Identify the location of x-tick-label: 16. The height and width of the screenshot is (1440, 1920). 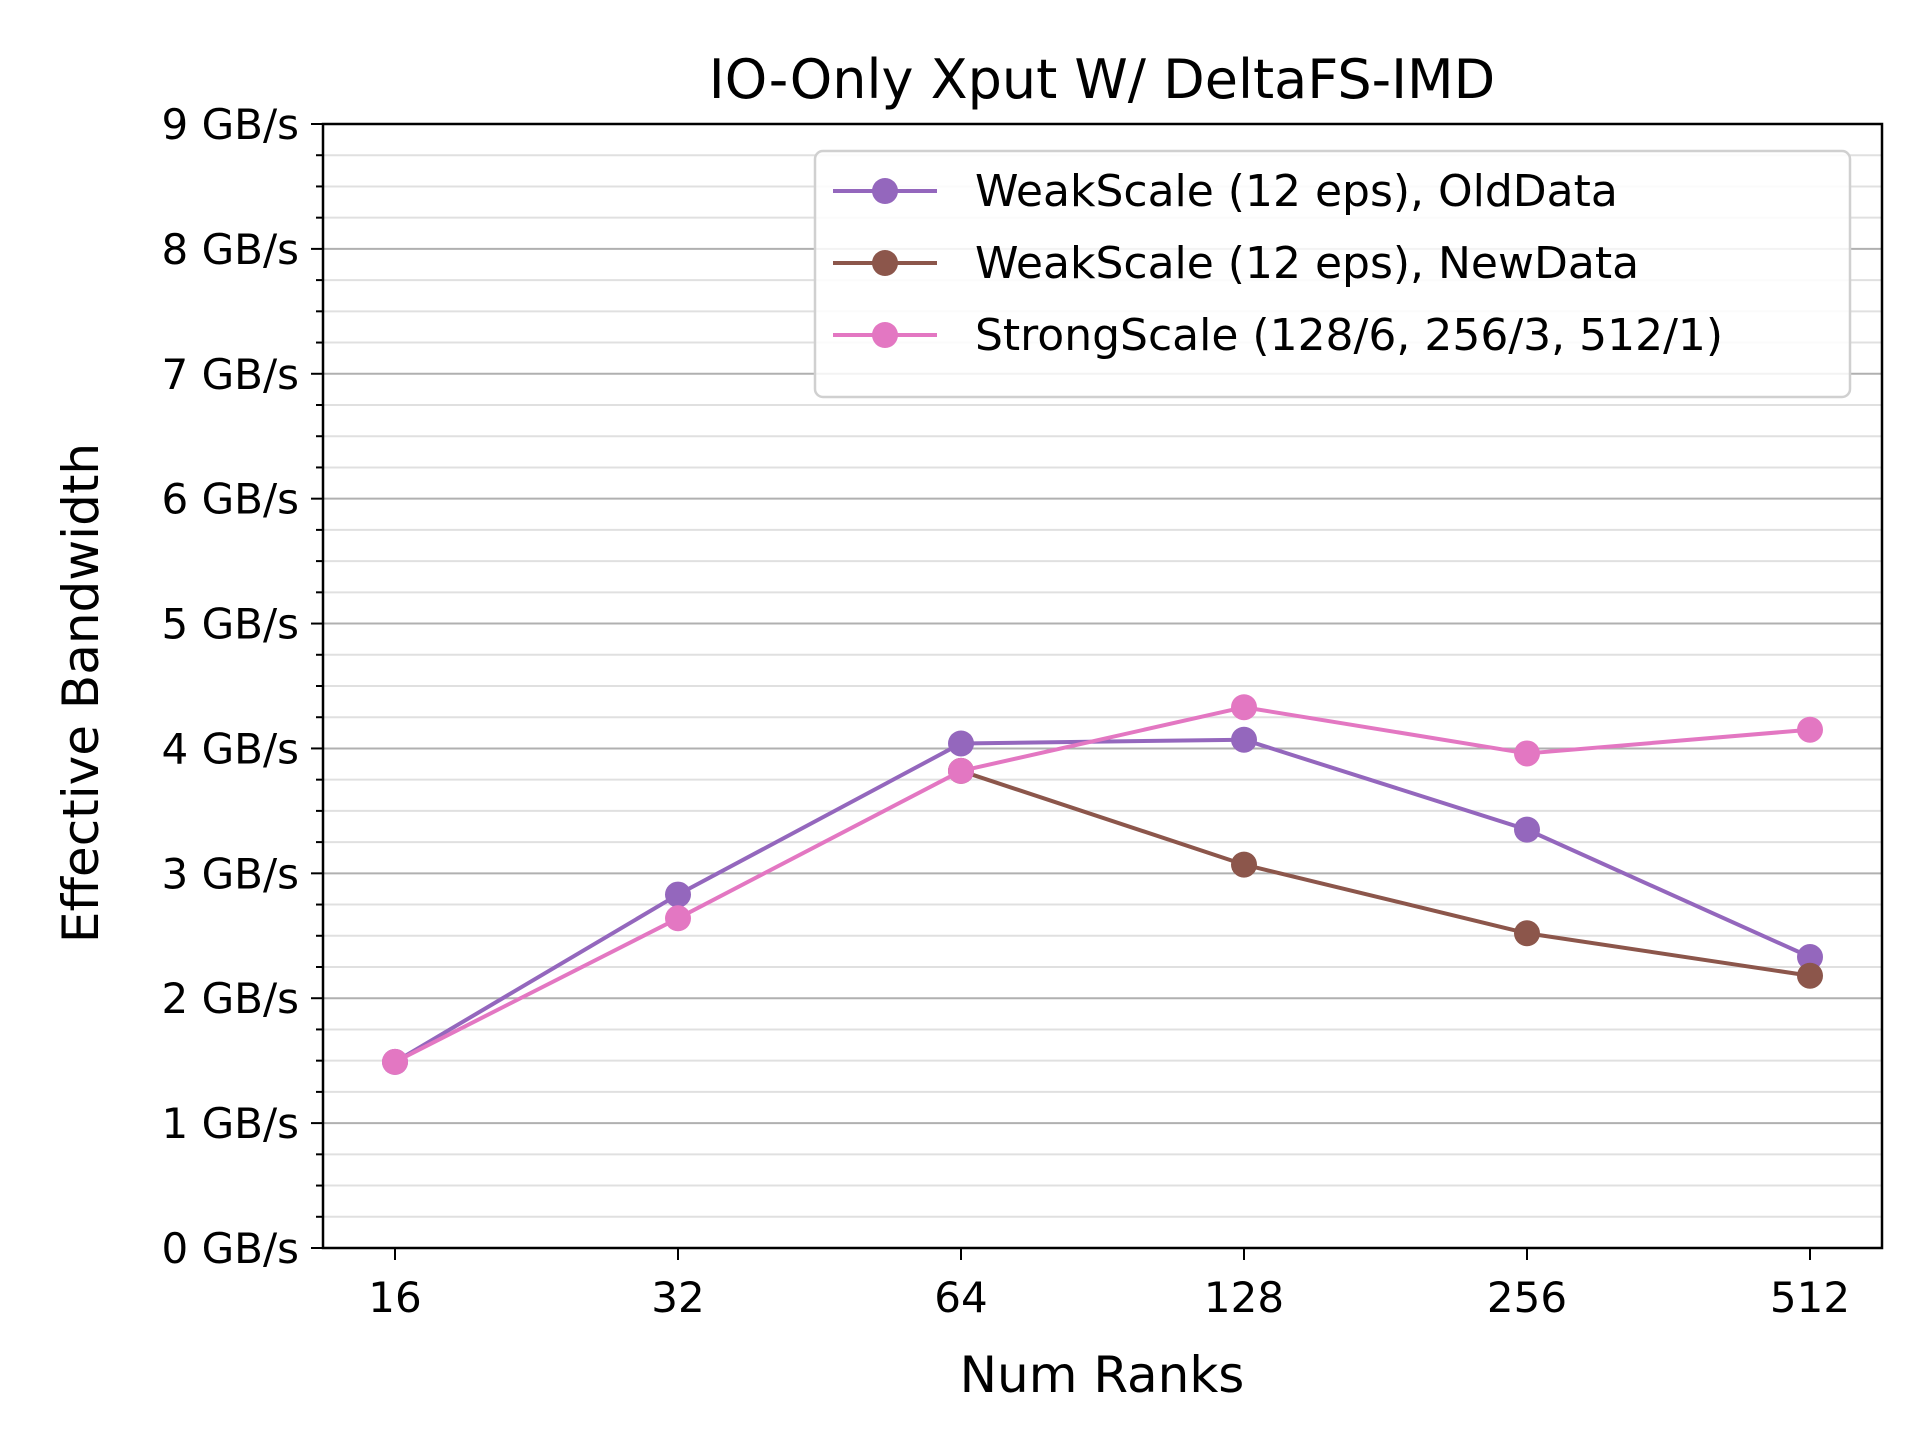
(394, 1297).